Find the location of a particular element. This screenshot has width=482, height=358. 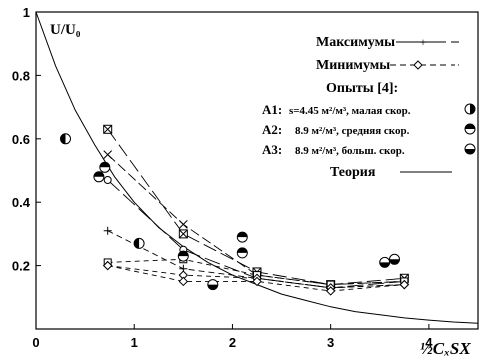

legend-a2-marker is located at coordinates (470, 129).